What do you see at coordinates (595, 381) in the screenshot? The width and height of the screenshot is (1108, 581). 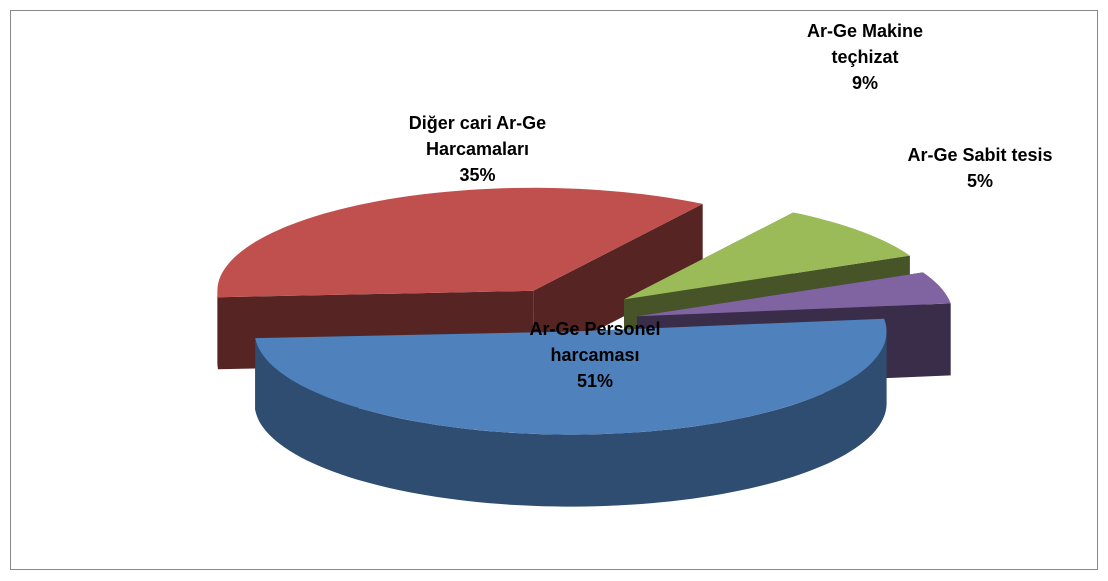 I see `value-label: 51%` at bounding box center [595, 381].